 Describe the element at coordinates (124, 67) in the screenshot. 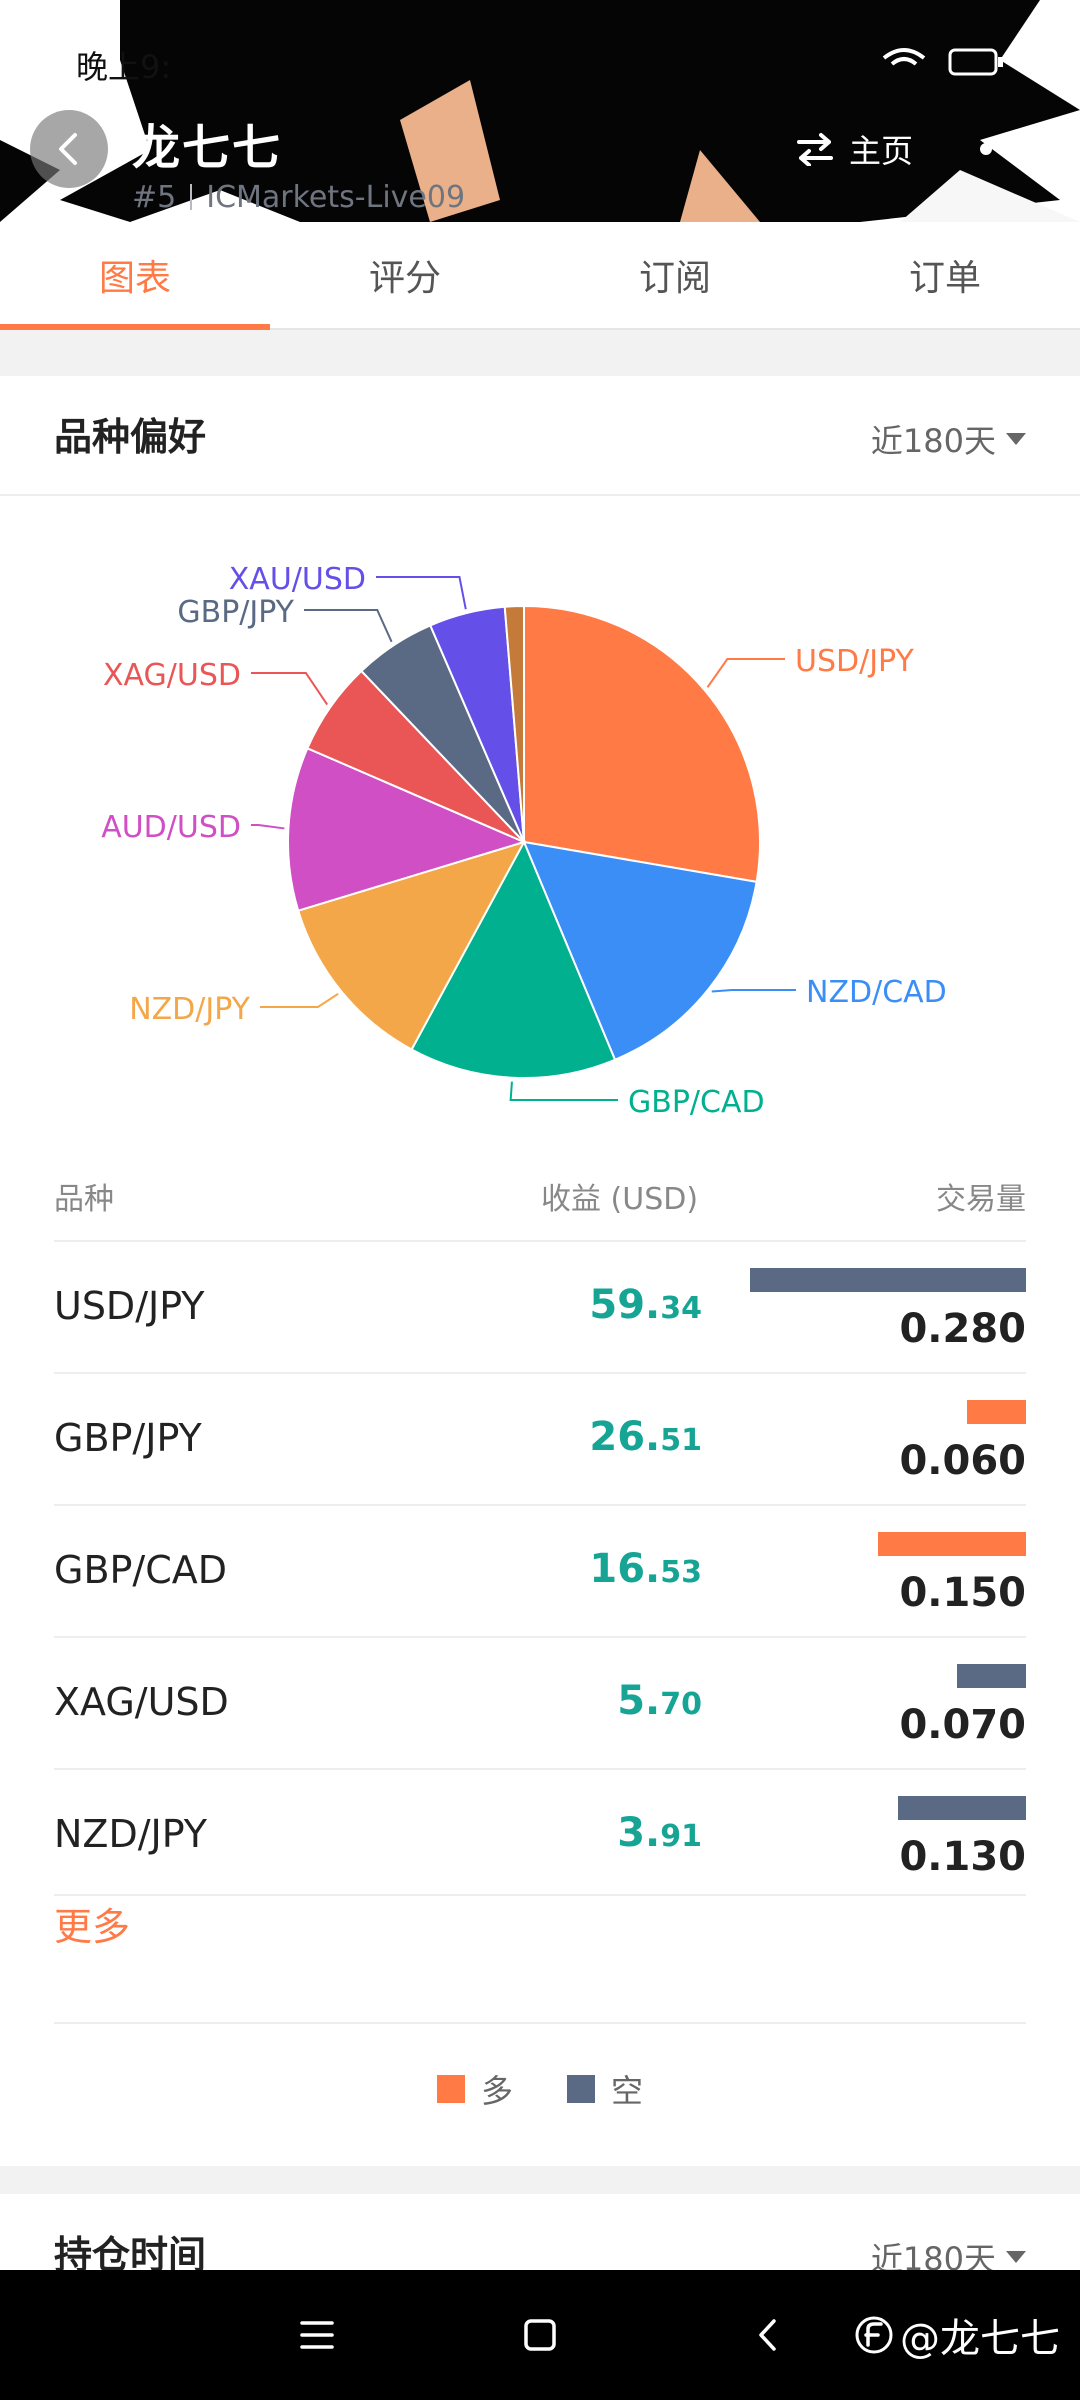

I see `status-time: 晚上9:` at that location.